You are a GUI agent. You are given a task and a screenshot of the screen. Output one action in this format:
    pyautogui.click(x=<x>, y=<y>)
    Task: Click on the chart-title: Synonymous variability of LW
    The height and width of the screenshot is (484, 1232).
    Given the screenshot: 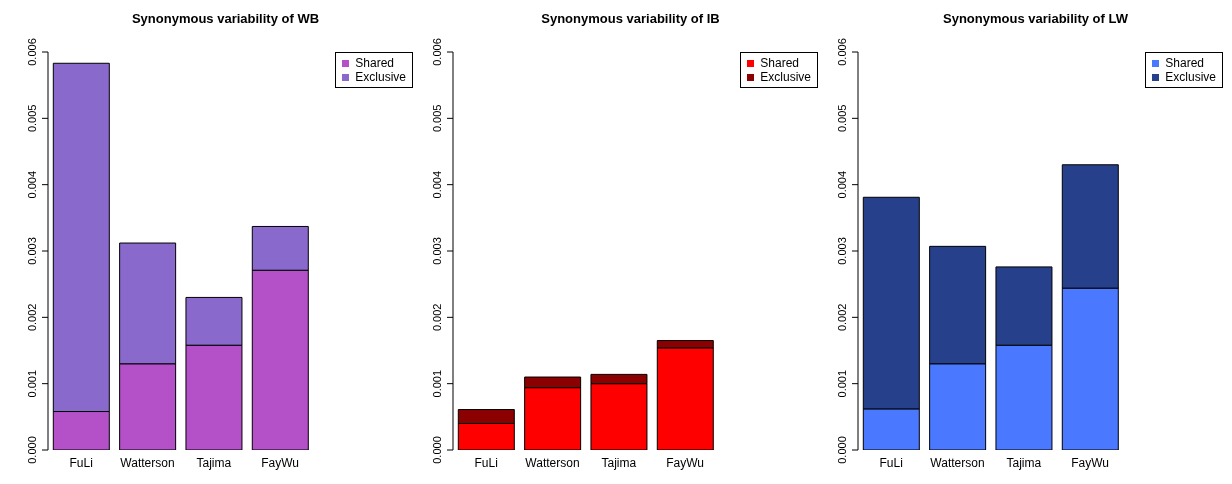 What is the action you would take?
    pyautogui.click(x=1035, y=19)
    